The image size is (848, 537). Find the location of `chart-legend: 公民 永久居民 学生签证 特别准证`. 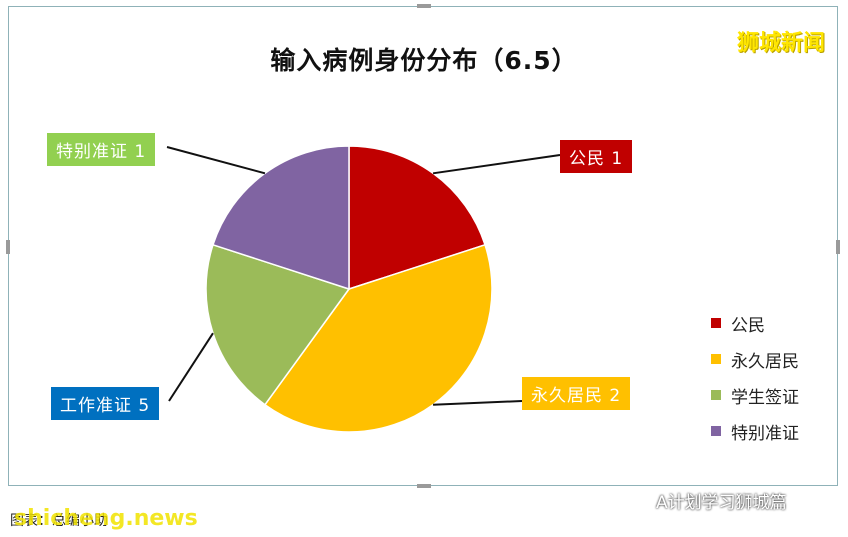

chart-legend: 公民 永久居民 学生签证 特别准证 is located at coordinates (755, 377).